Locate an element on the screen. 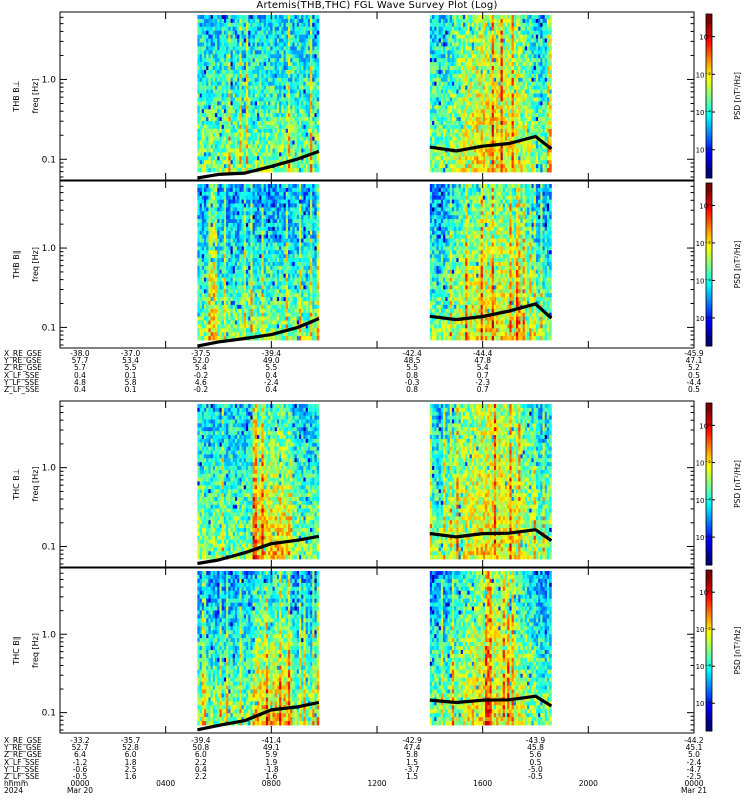  panel-ylabel: THC B⊥ is located at coordinates (16, 484).